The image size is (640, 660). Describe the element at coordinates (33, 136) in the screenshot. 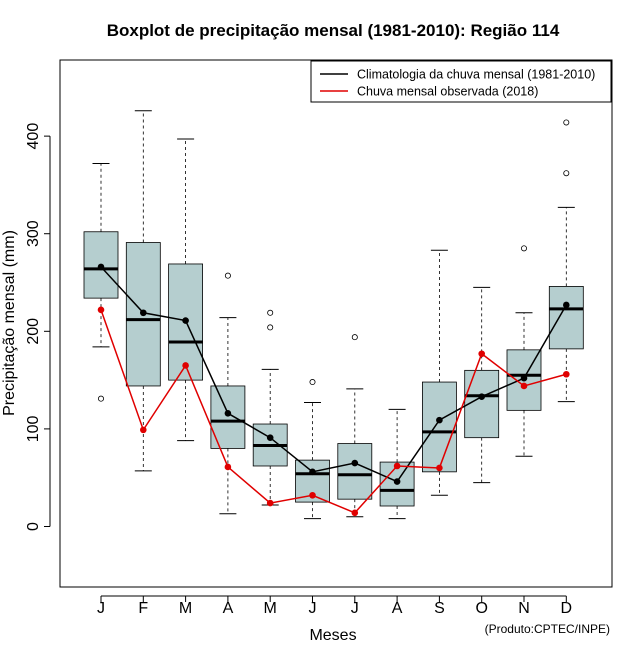

I see `y-tick-label: 400` at that location.